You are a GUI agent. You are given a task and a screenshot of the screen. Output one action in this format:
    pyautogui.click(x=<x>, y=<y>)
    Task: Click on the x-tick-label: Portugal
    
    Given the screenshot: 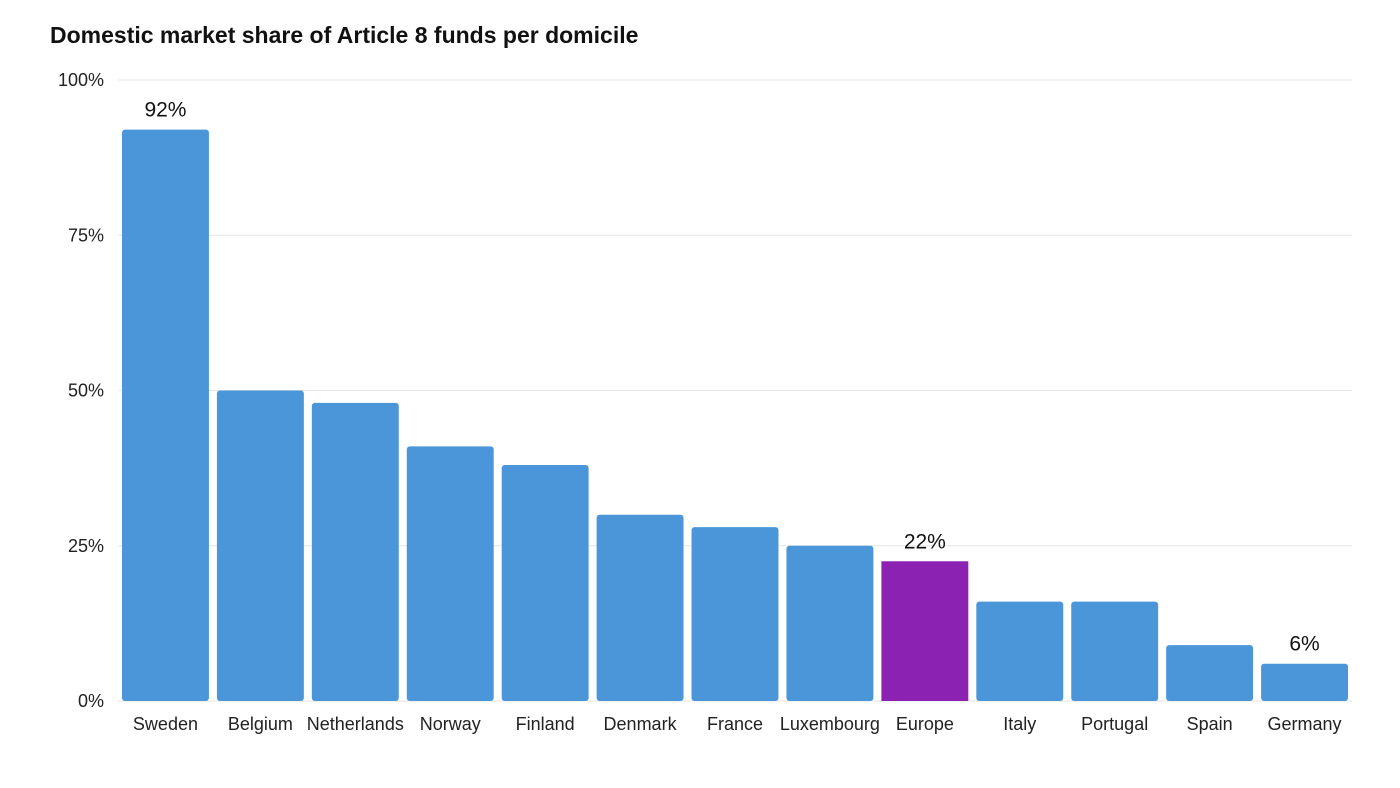 What is the action you would take?
    pyautogui.click(x=1114, y=724)
    